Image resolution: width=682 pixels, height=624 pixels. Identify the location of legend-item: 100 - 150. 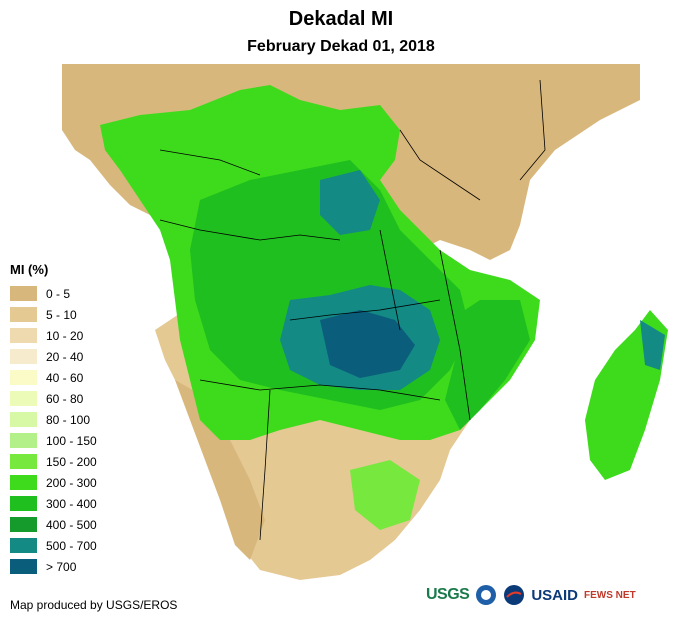
(53, 440).